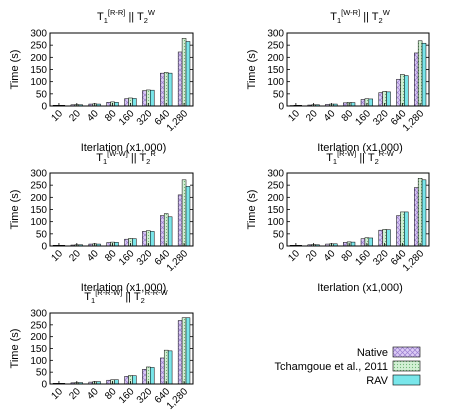 The image size is (474, 420). What do you see at coordinates (347, 366) in the screenshot?
I see `legend: Native Tchamgoue et al., 2011 RAV` at bounding box center [347, 366].